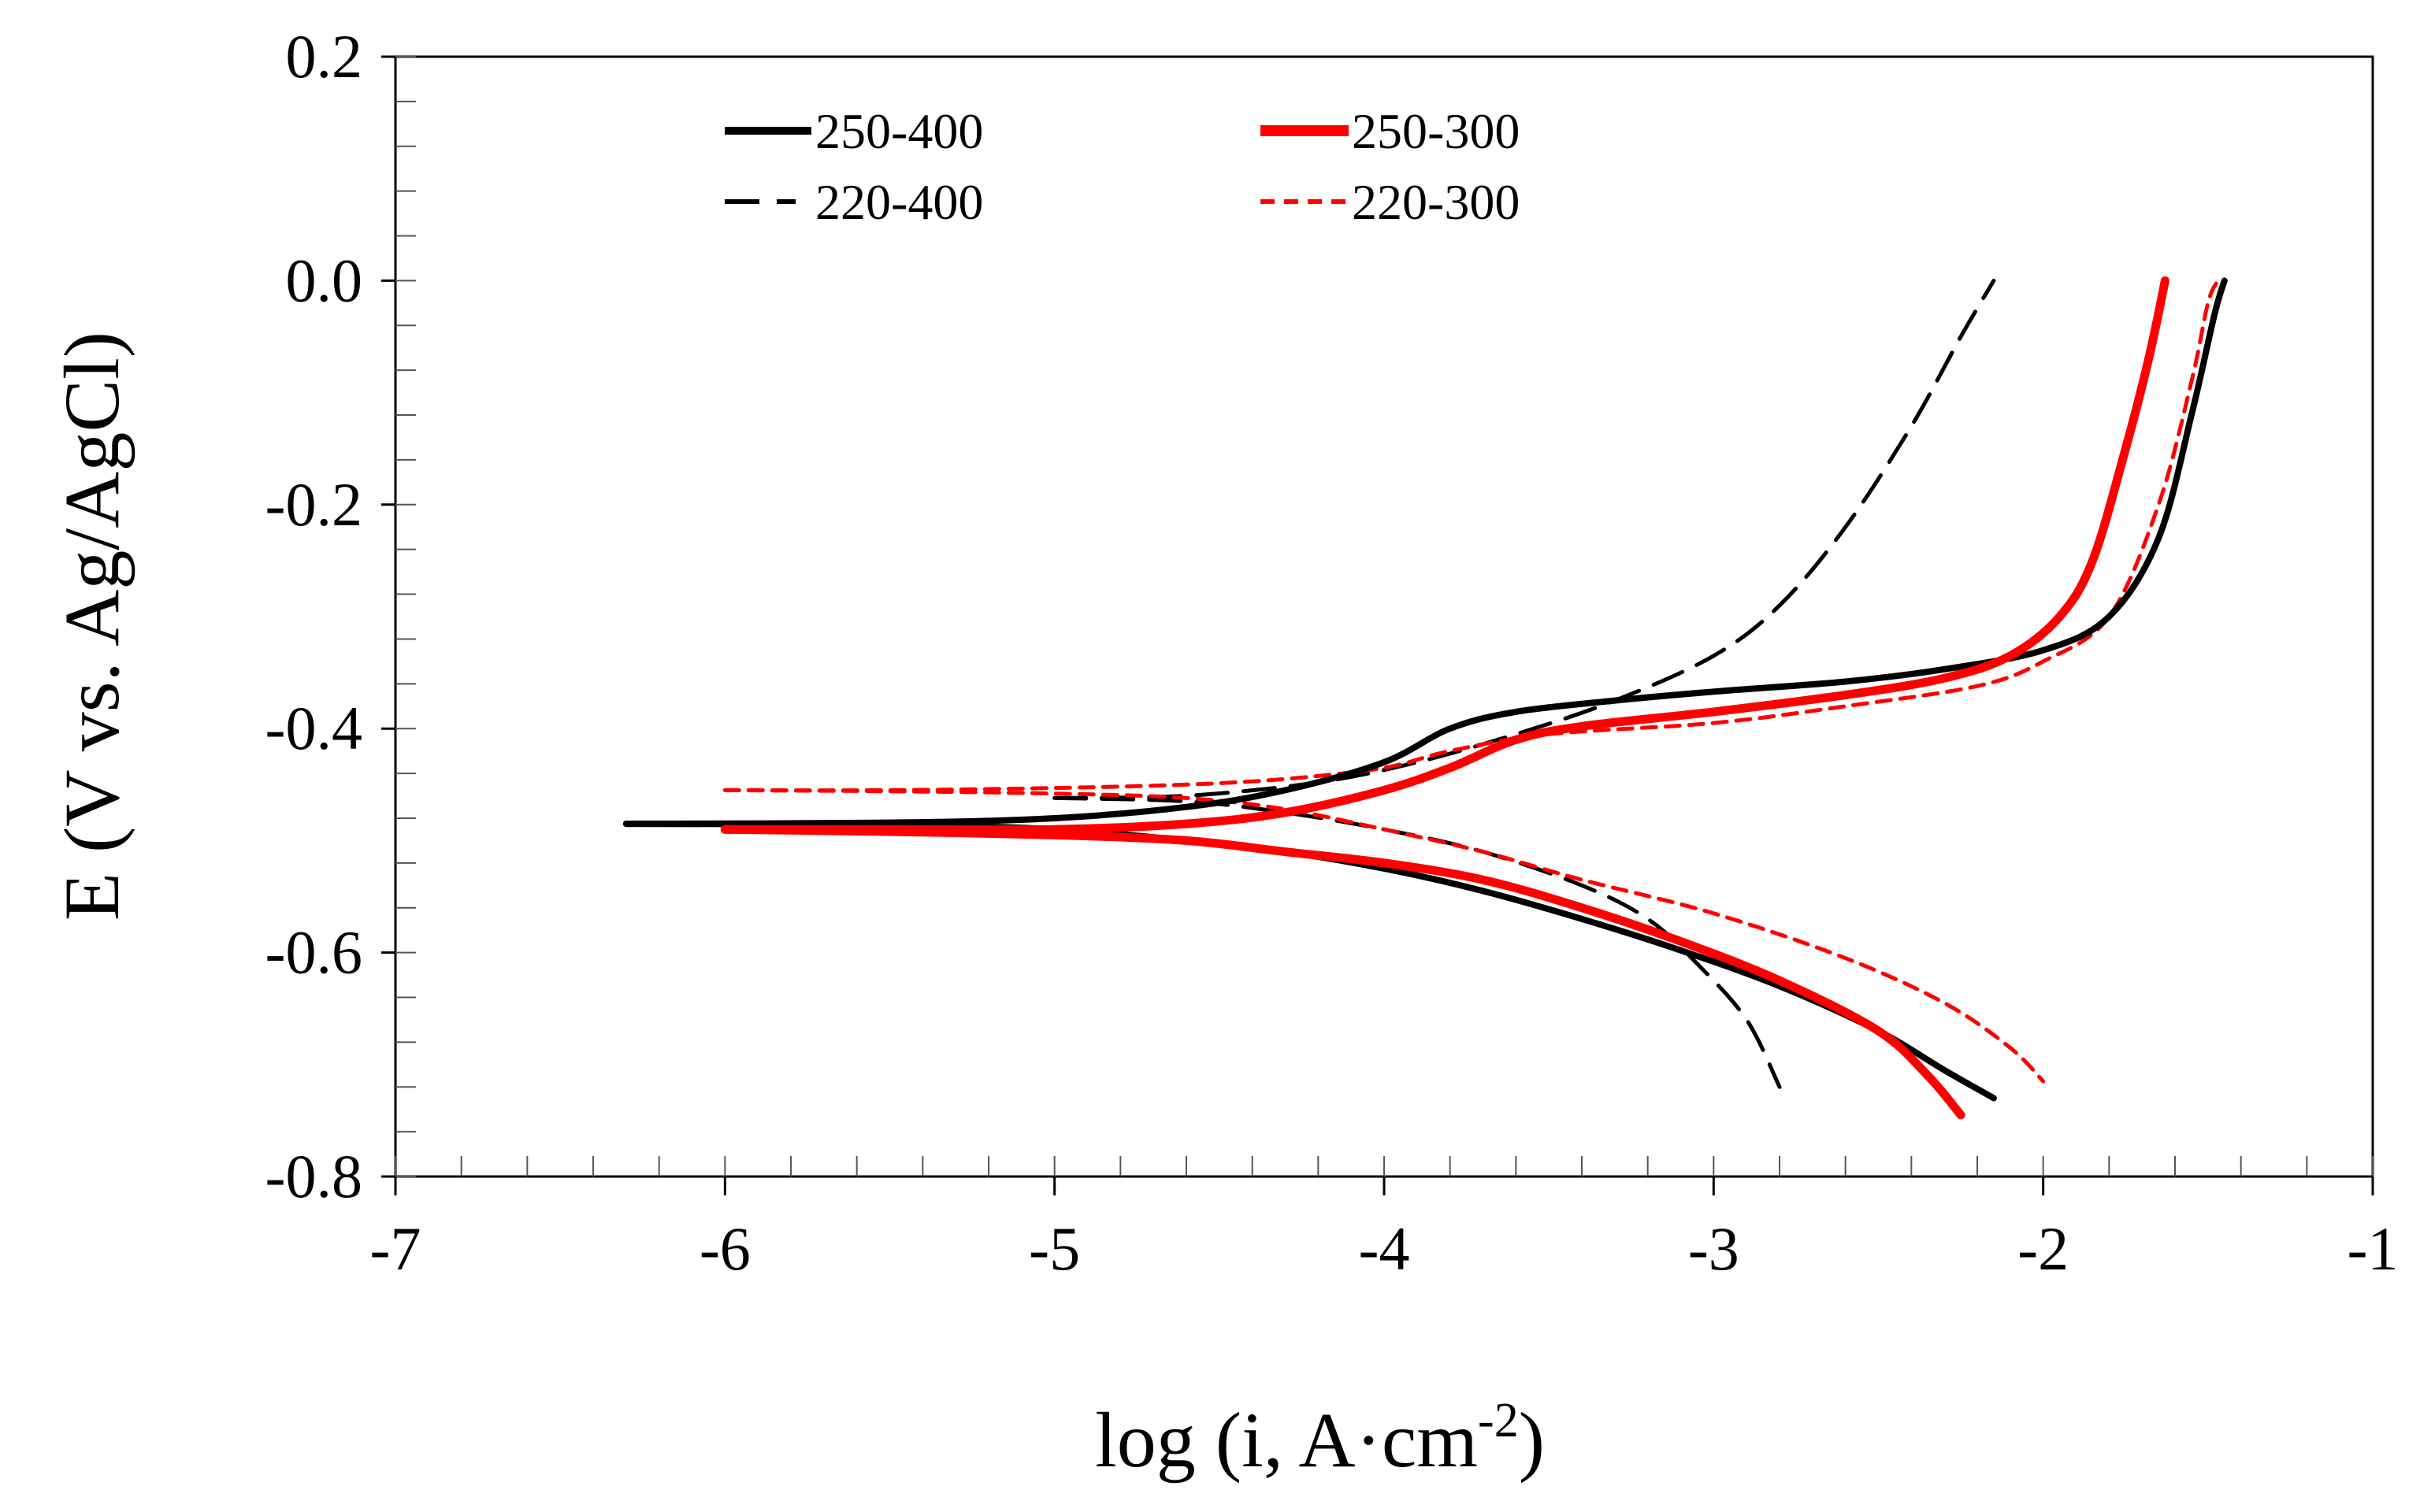 The width and height of the screenshot is (2420, 1512). I want to click on y-tick-label: -0.8, so click(313, 1176).